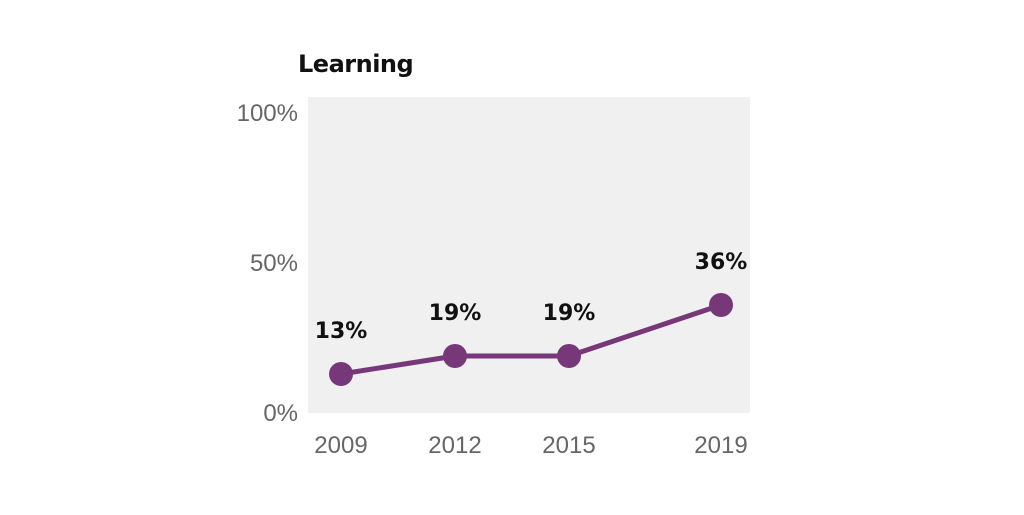 This screenshot has width=1024, height=515. What do you see at coordinates (341, 331) in the screenshot?
I see `data-label: 13%` at bounding box center [341, 331].